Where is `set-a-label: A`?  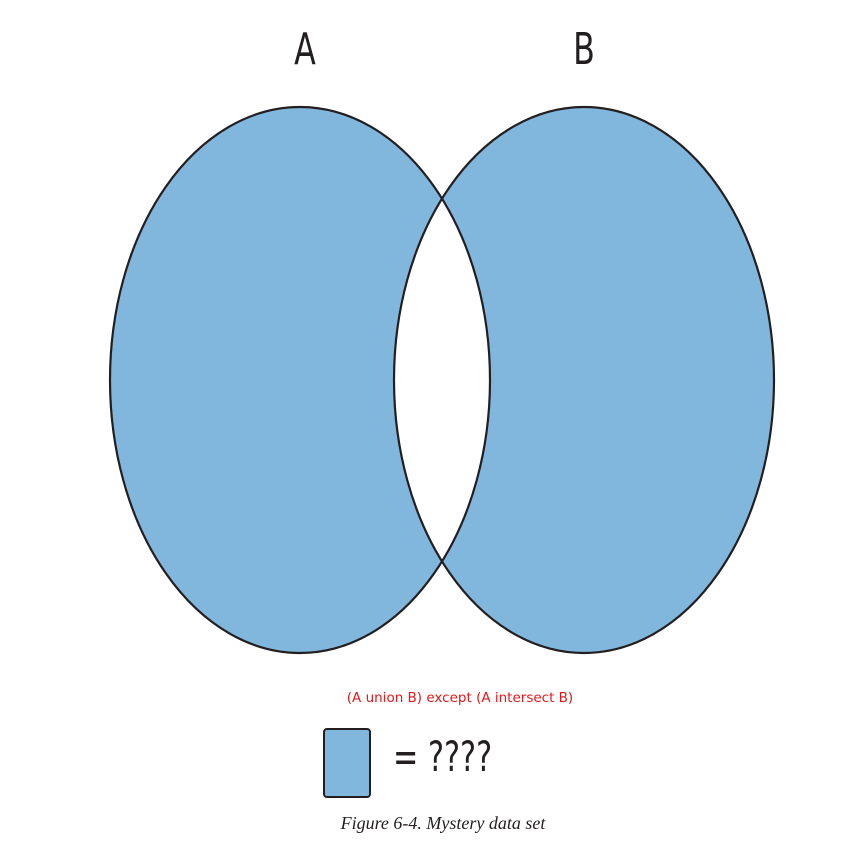
set-a-label: A is located at coordinates (305, 49).